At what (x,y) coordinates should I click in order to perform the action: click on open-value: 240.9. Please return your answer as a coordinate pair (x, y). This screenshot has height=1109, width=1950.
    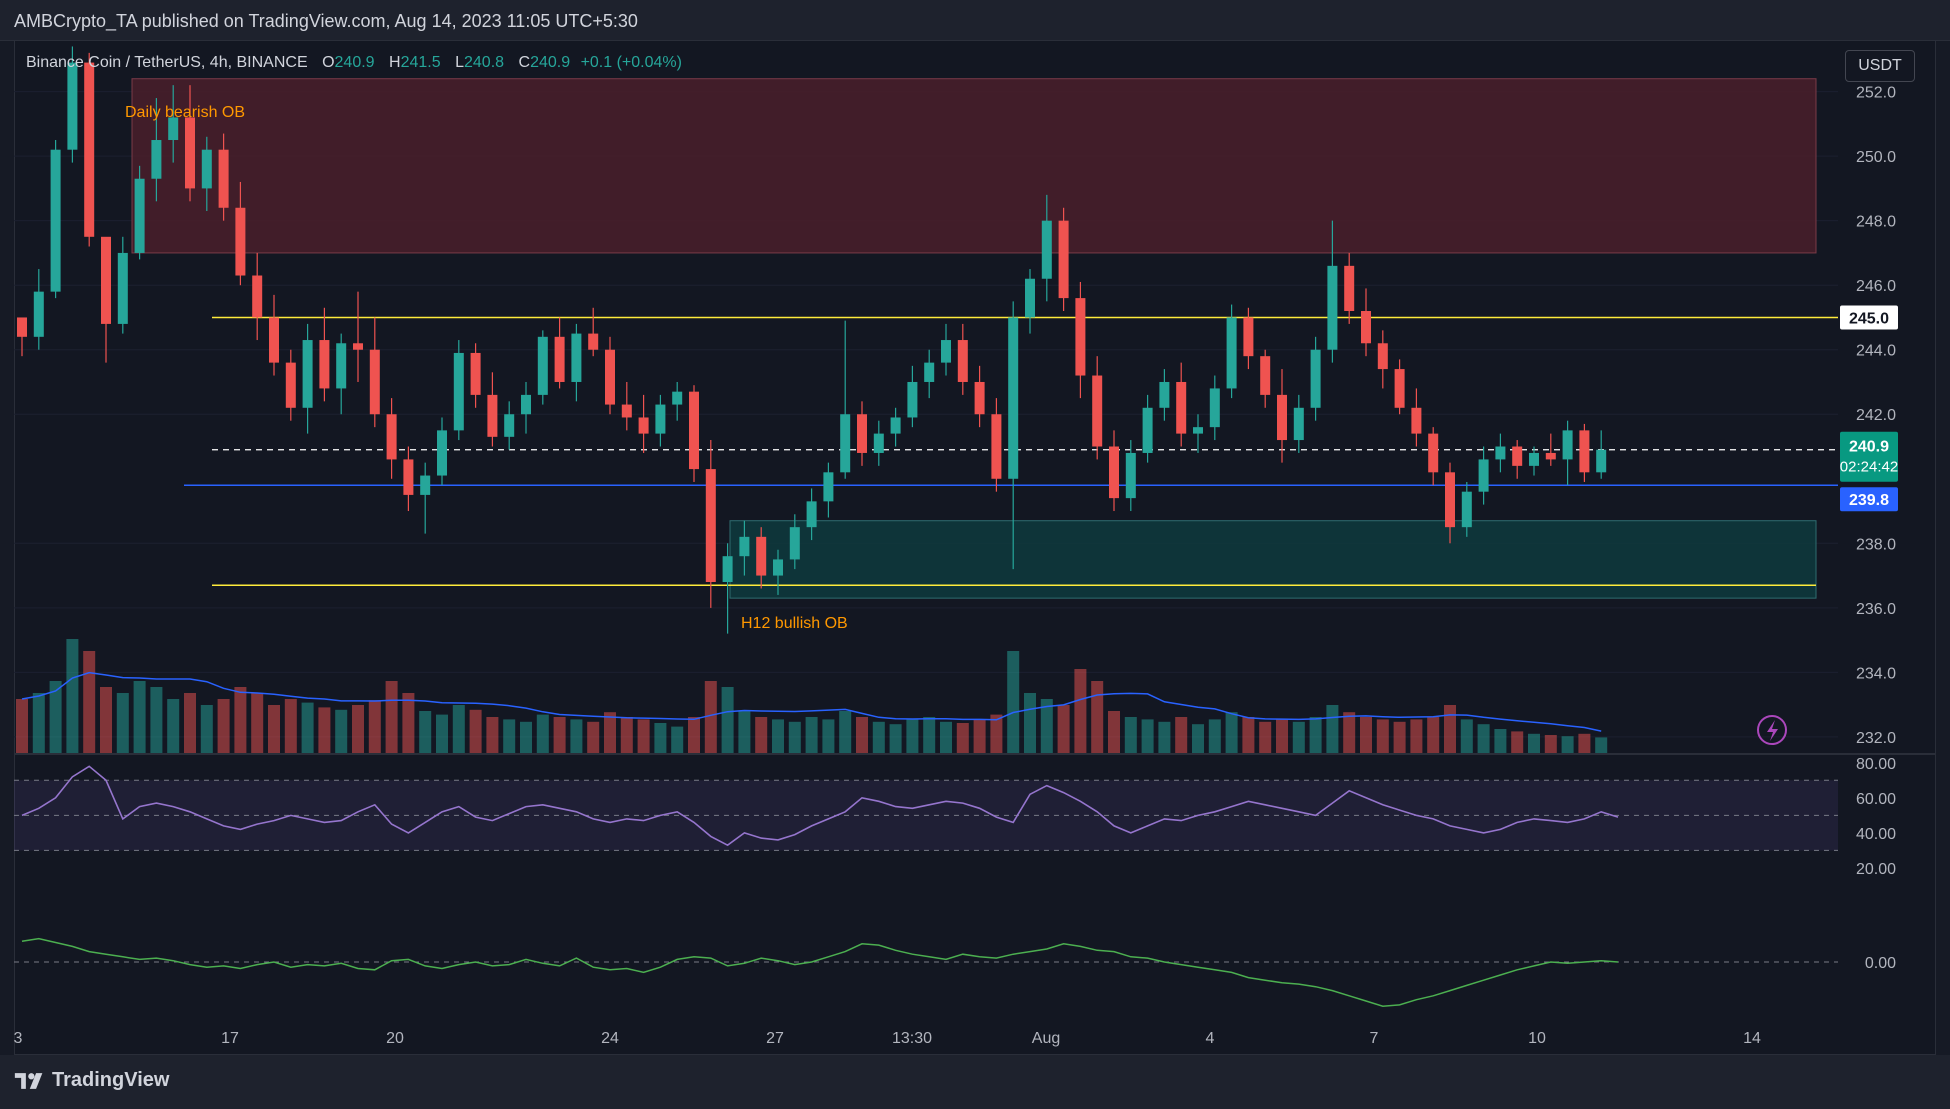
    Looking at the image, I should click on (354, 62).